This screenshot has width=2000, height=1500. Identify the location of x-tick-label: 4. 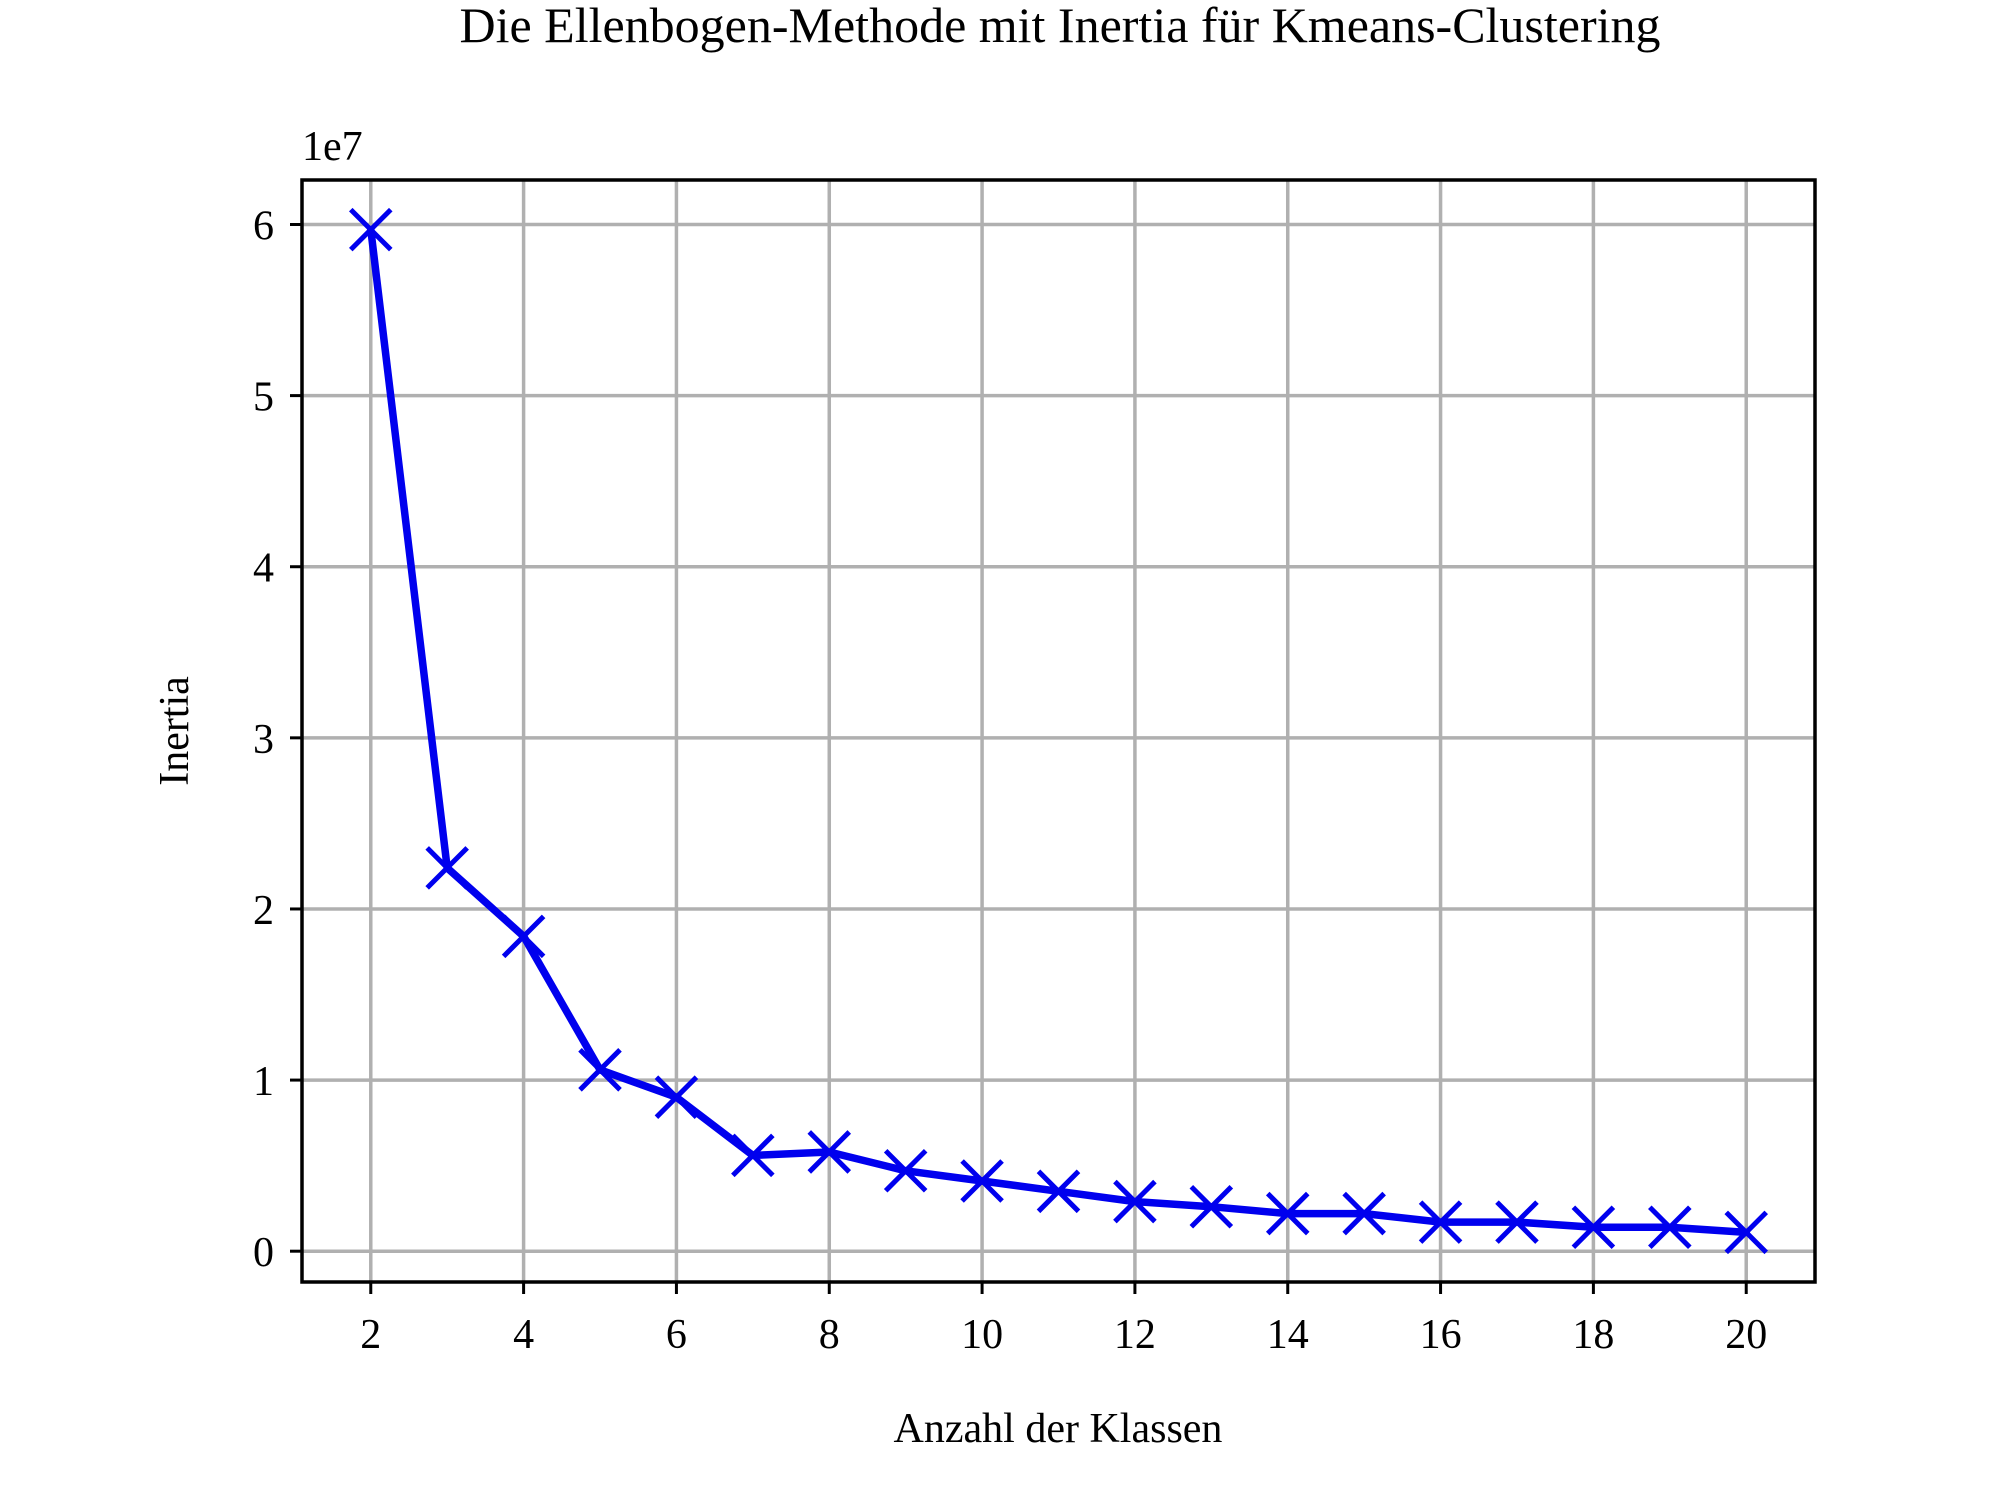
(523, 1335).